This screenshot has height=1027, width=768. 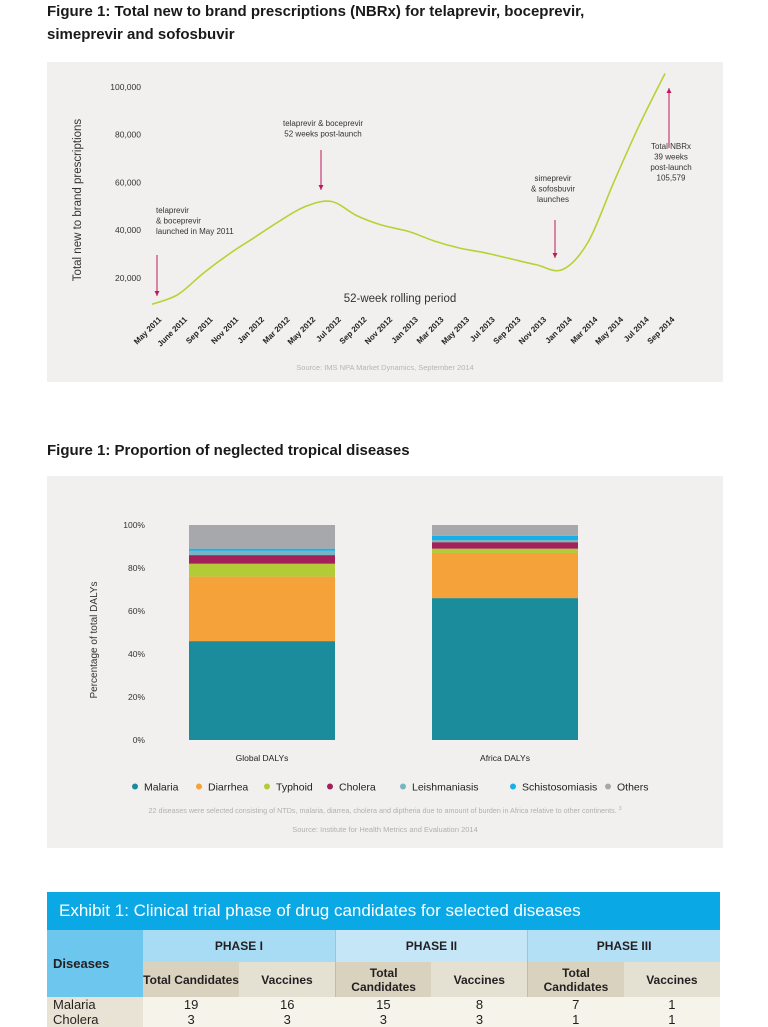 I want to click on y-axis-label: Total new to brand prescriptions, so click(x=78, y=200).